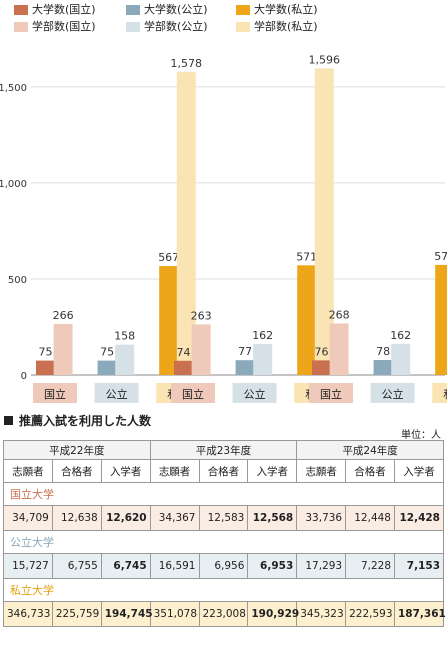 The height and width of the screenshot is (659, 447). What do you see at coordinates (28, 566) in the screenshot?
I see `table-cell: 15,727` at bounding box center [28, 566].